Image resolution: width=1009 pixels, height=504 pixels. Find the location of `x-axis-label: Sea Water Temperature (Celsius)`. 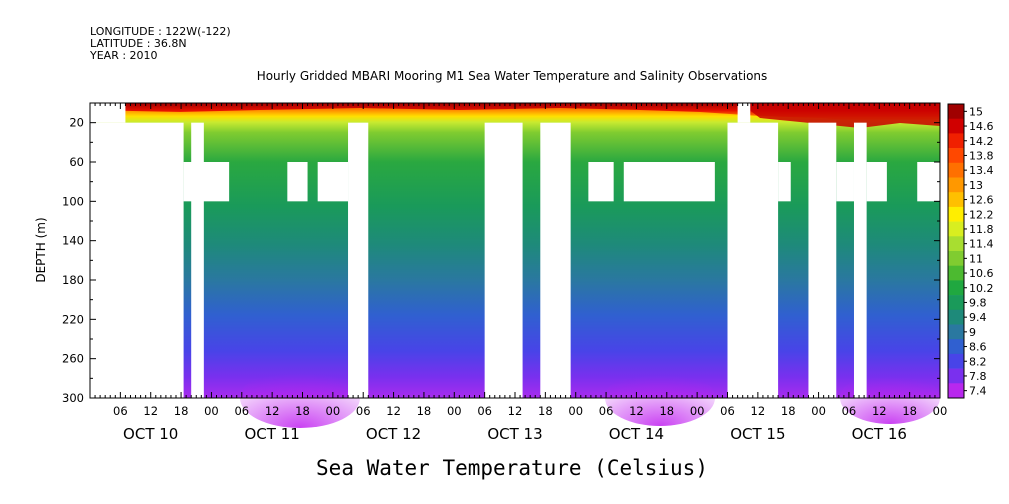

x-axis-label: Sea Water Temperature (Celsius) is located at coordinates (512, 468).